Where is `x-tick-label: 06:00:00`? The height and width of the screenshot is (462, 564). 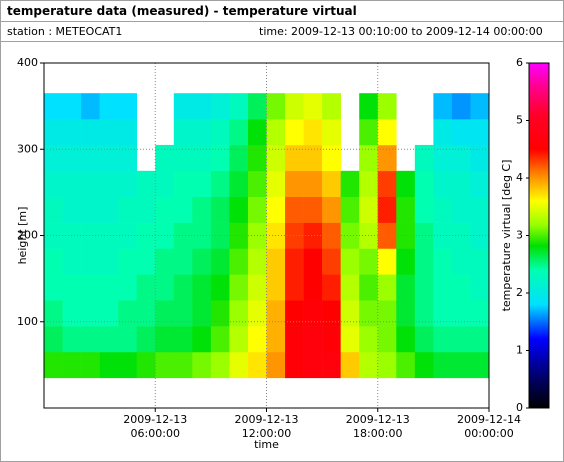
x-tick-label: 06:00:00 is located at coordinates (155, 433).